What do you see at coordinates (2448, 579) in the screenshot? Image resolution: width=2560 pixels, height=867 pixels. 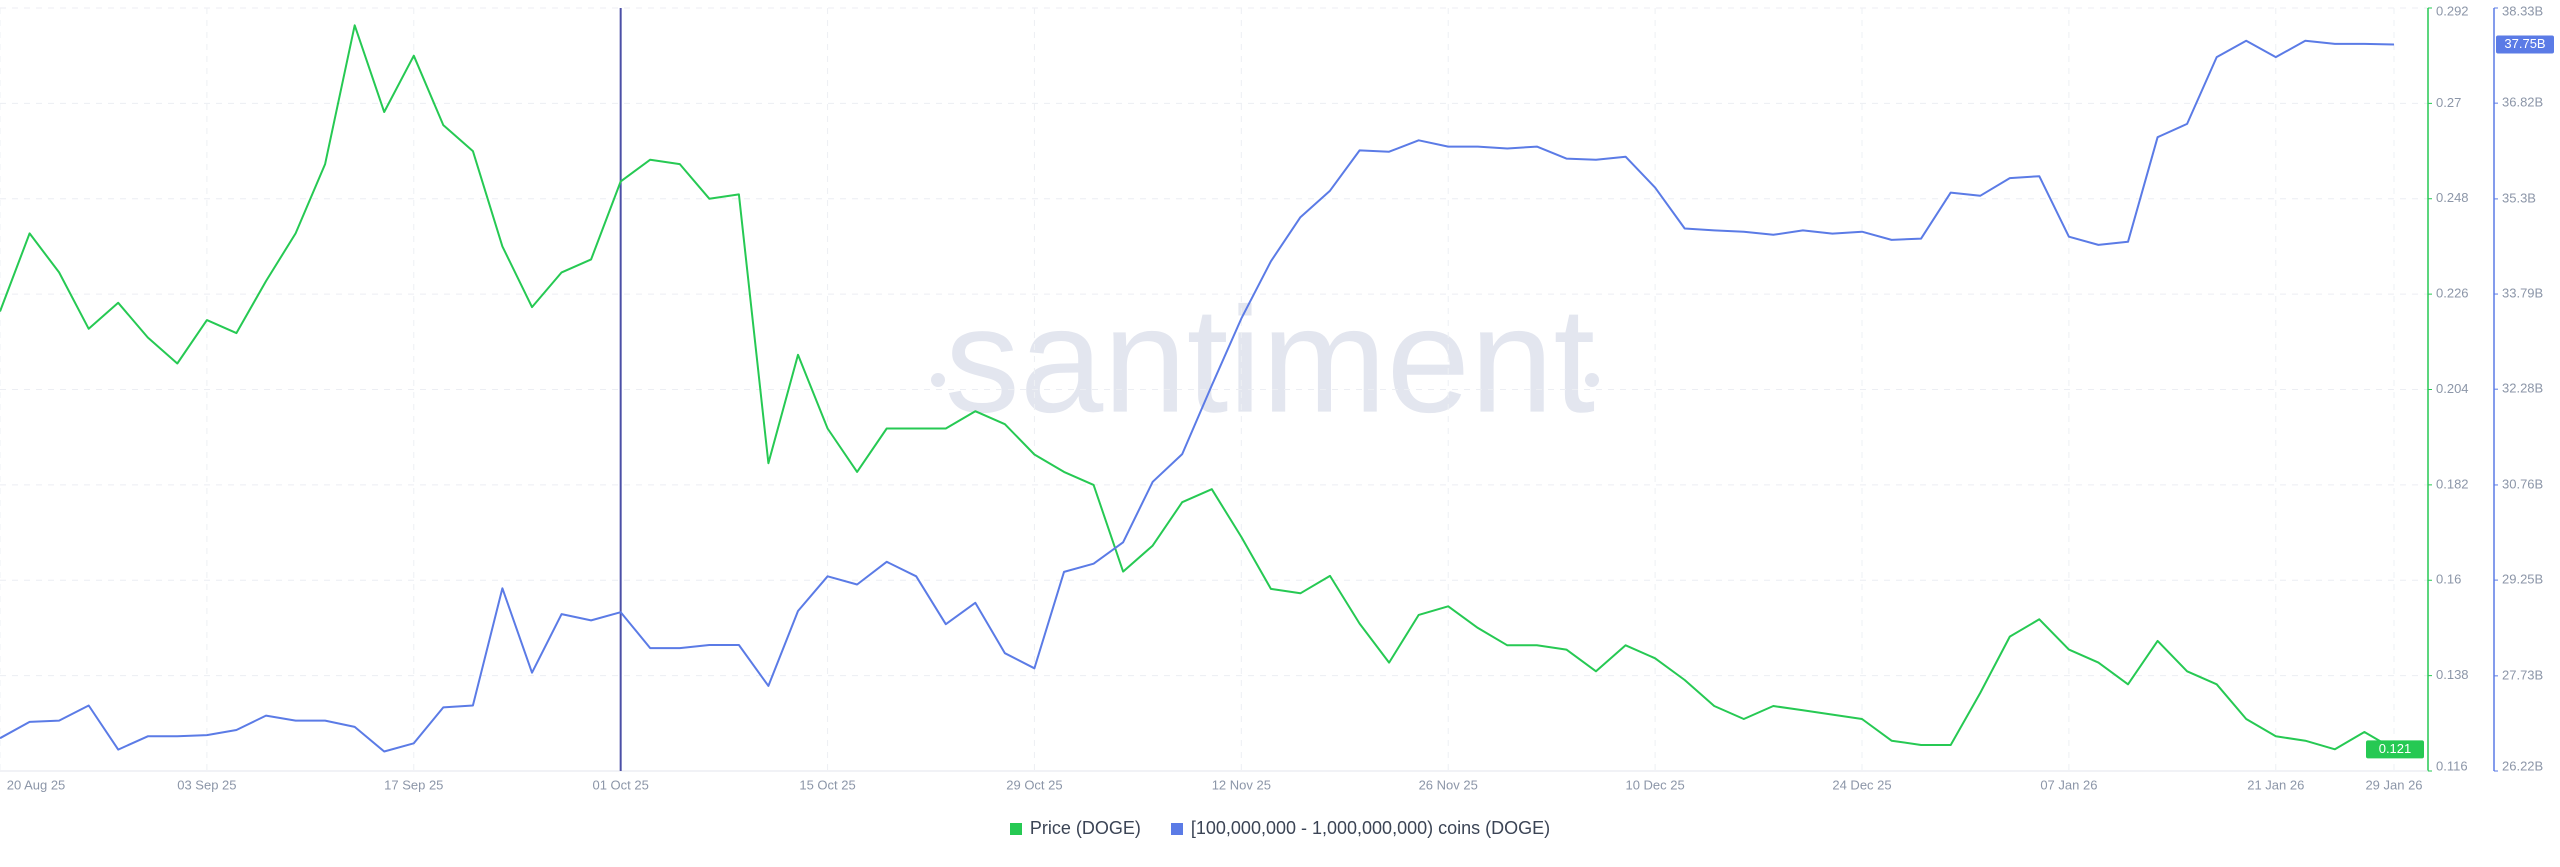 I see `y-tick-label: 0.16` at bounding box center [2448, 579].